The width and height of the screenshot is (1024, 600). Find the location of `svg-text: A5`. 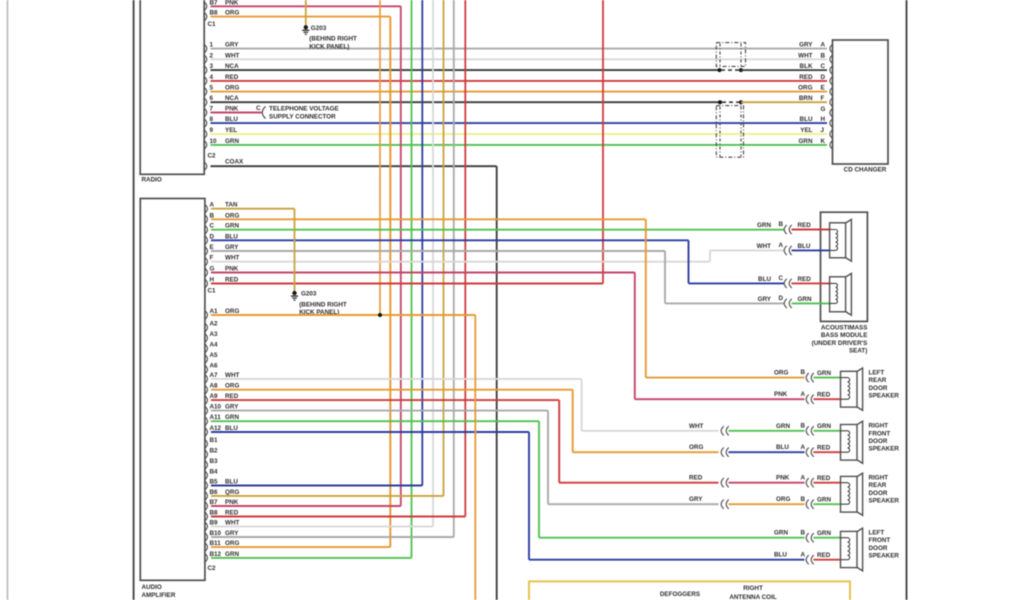

svg-text: A5 is located at coordinates (214, 355).